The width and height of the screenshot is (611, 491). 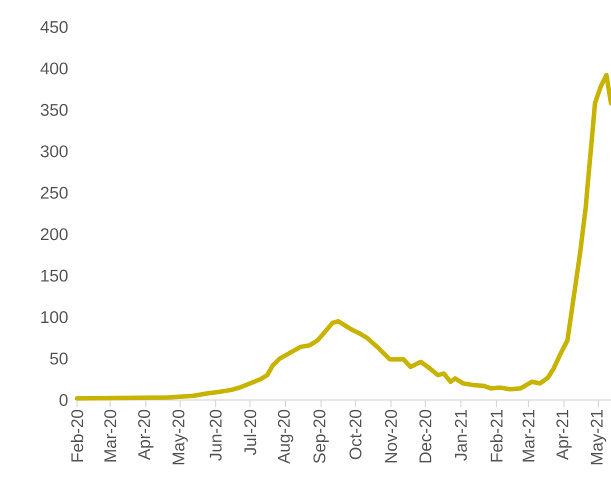 What do you see at coordinates (216, 435) in the screenshot?
I see `x-tick-label: Jun-20` at bounding box center [216, 435].